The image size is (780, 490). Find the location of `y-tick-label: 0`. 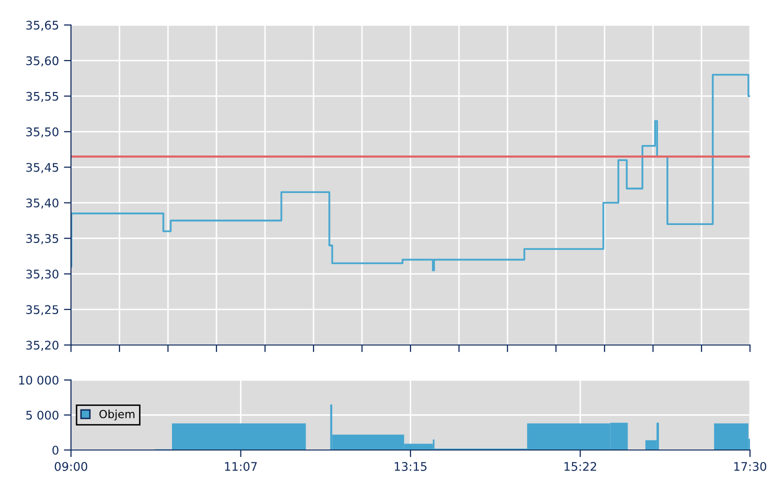

y-tick-label: 0 is located at coordinates (55, 450).